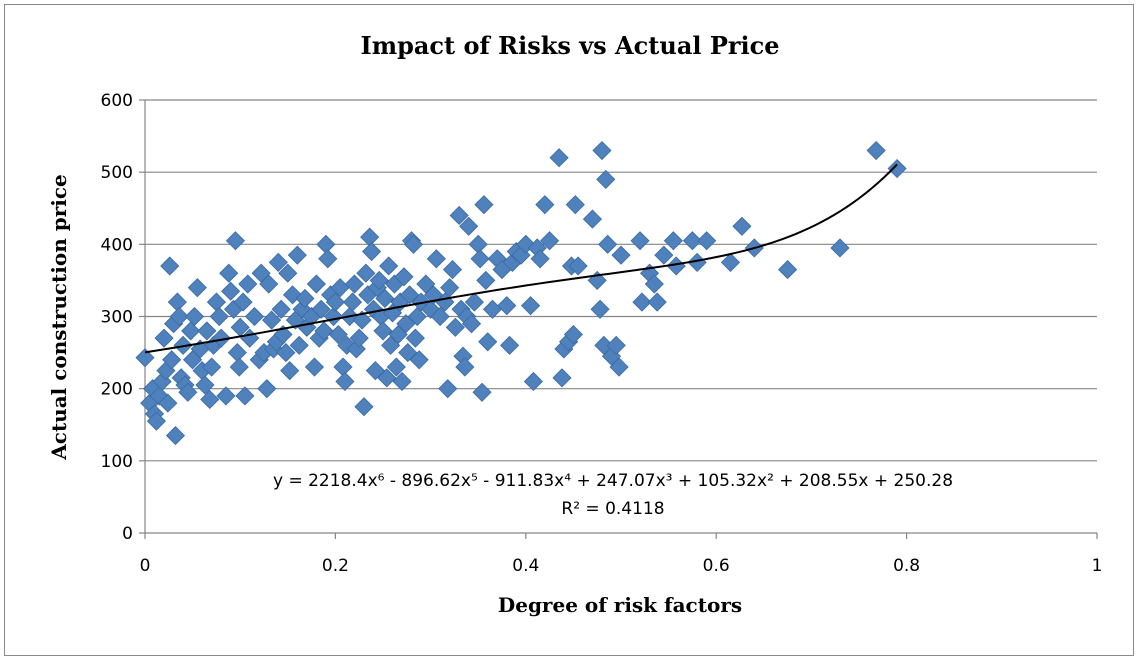  What do you see at coordinates (123, 317) in the screenshot?
I see `y-axis-ticks: 0 100 200 300 400 500 600` at bounding box center [123, 317].